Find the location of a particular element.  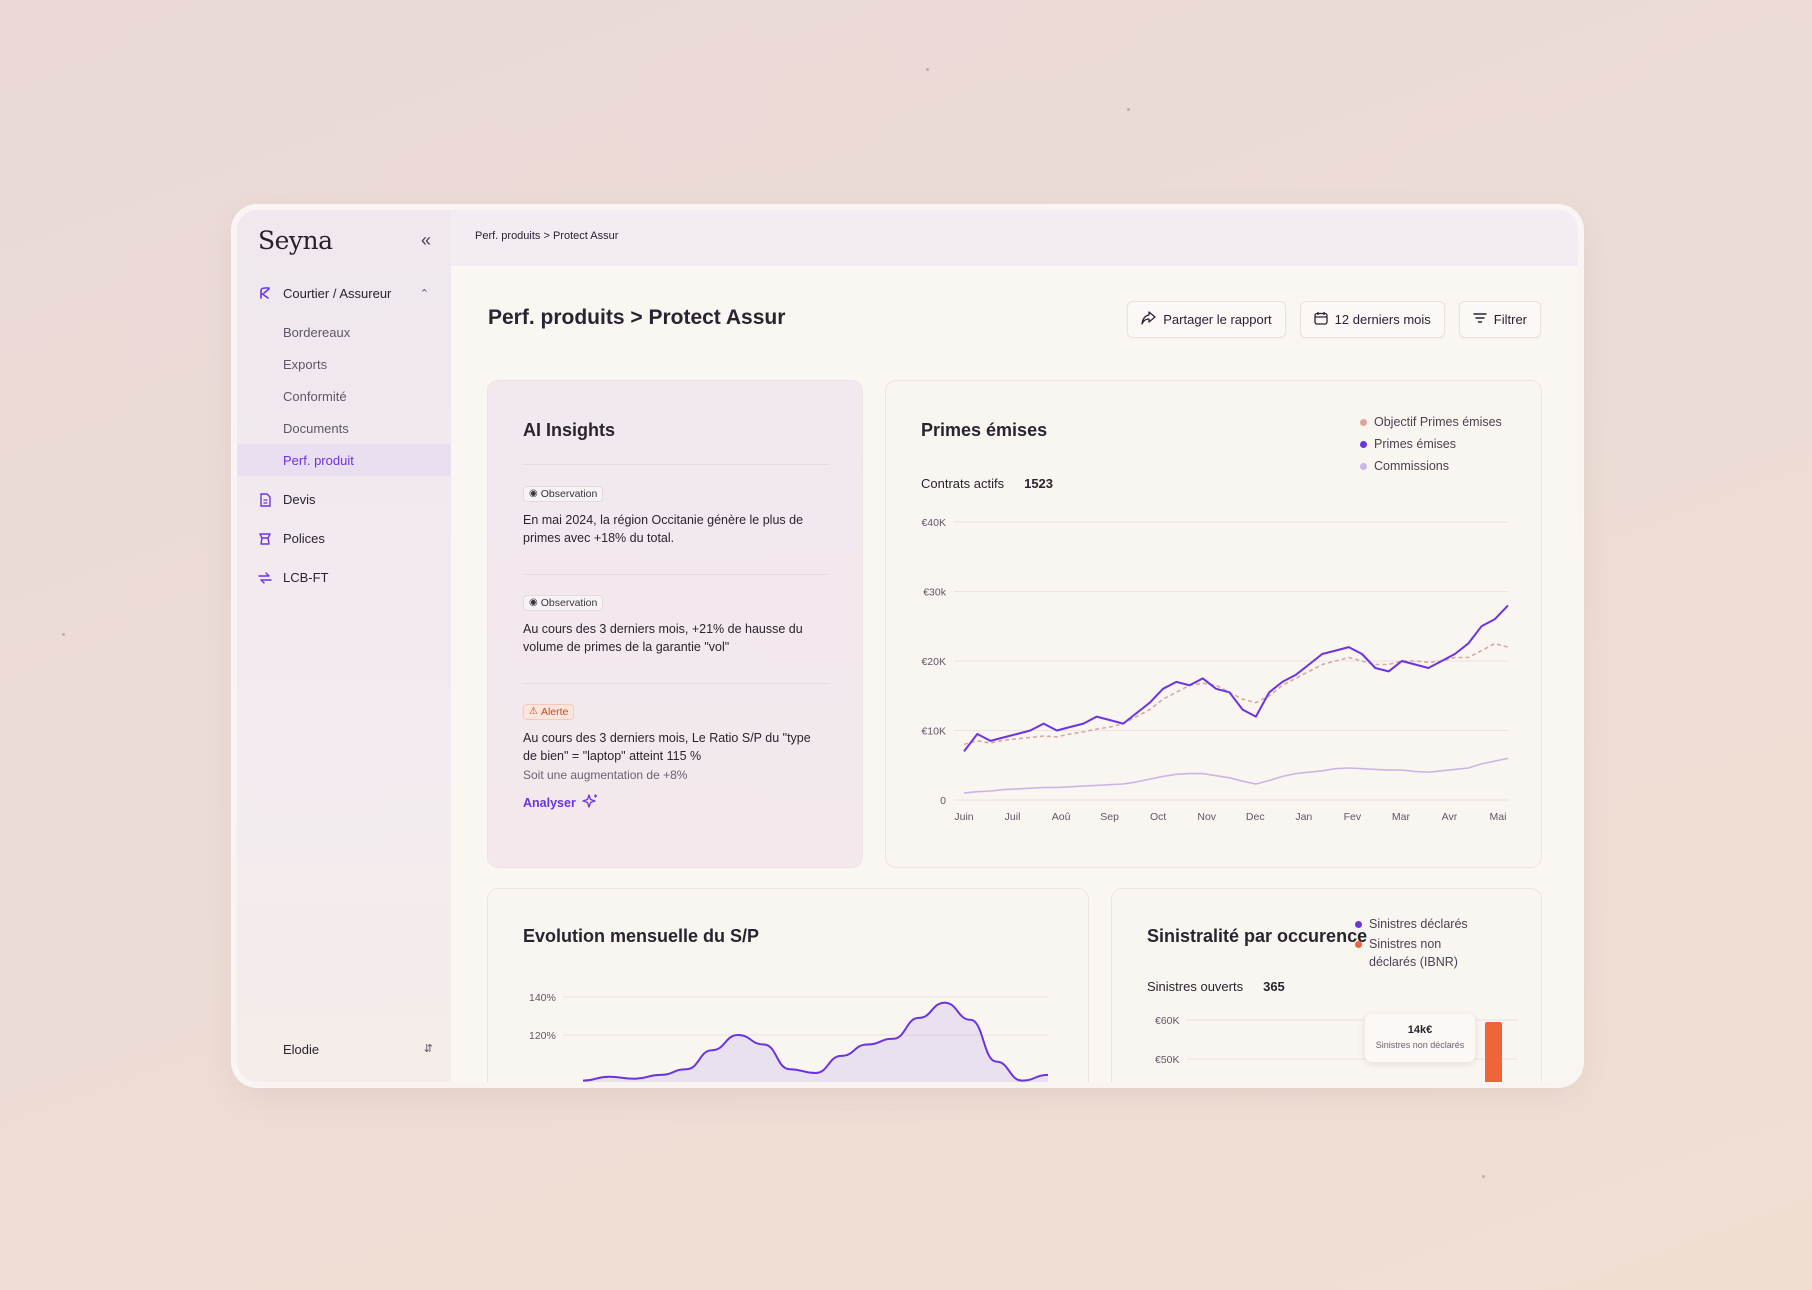

period-button: 12 derniers mois is located at coordinates (1372, 319).